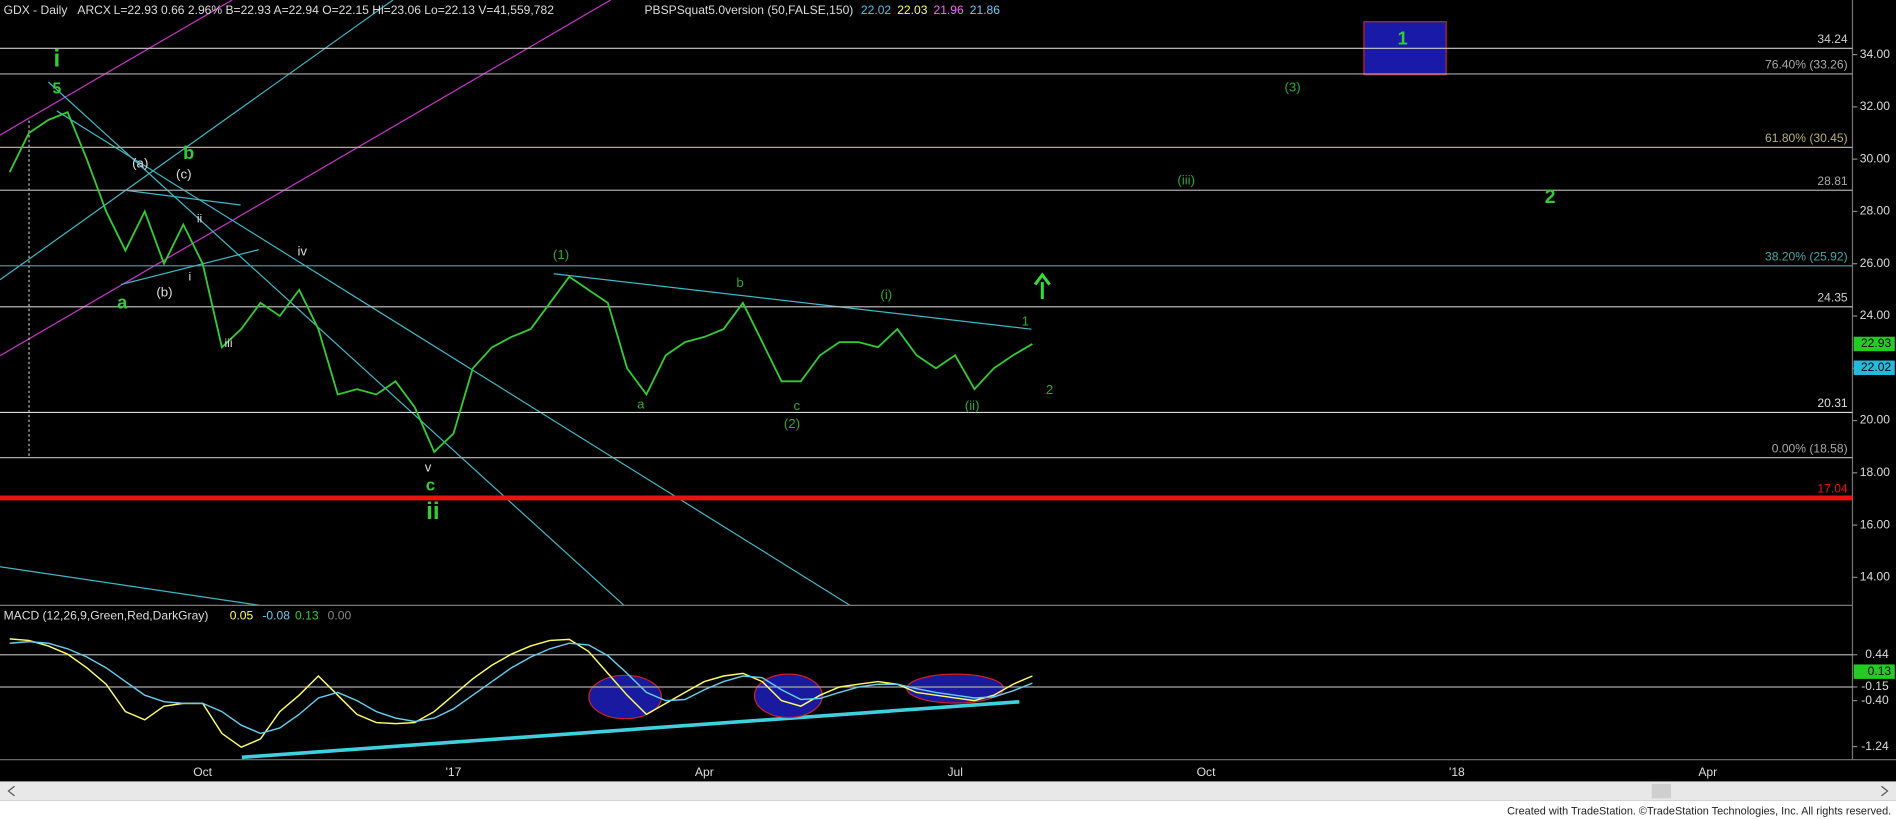 This screenshot has height=820, width=1896. What do you see at coordinates (183, 173) in the screenshot?
I see `wave-label: (c)` at bounding box center [183, 173].